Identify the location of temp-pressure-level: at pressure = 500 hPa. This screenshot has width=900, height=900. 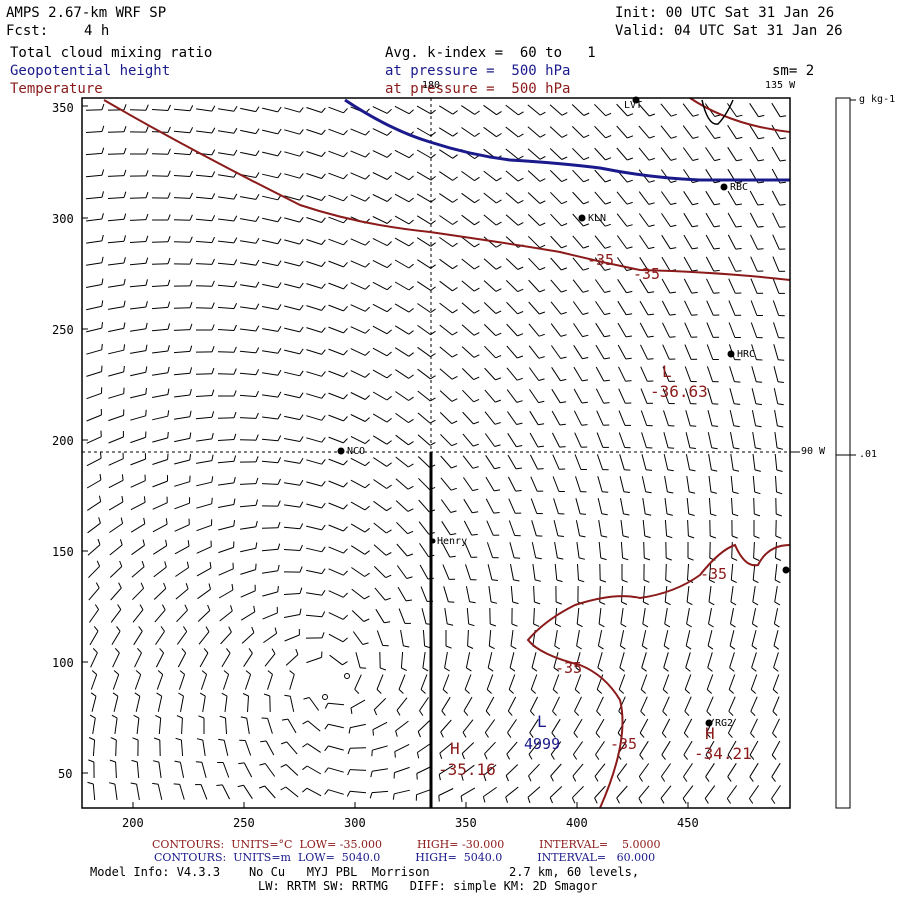
(478, 89).